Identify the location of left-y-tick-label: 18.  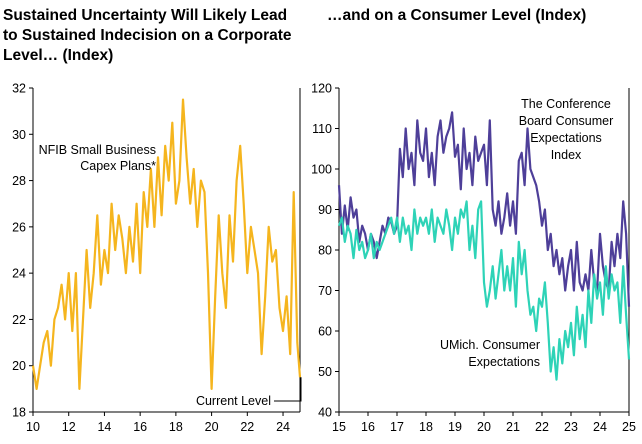
(19, 413).